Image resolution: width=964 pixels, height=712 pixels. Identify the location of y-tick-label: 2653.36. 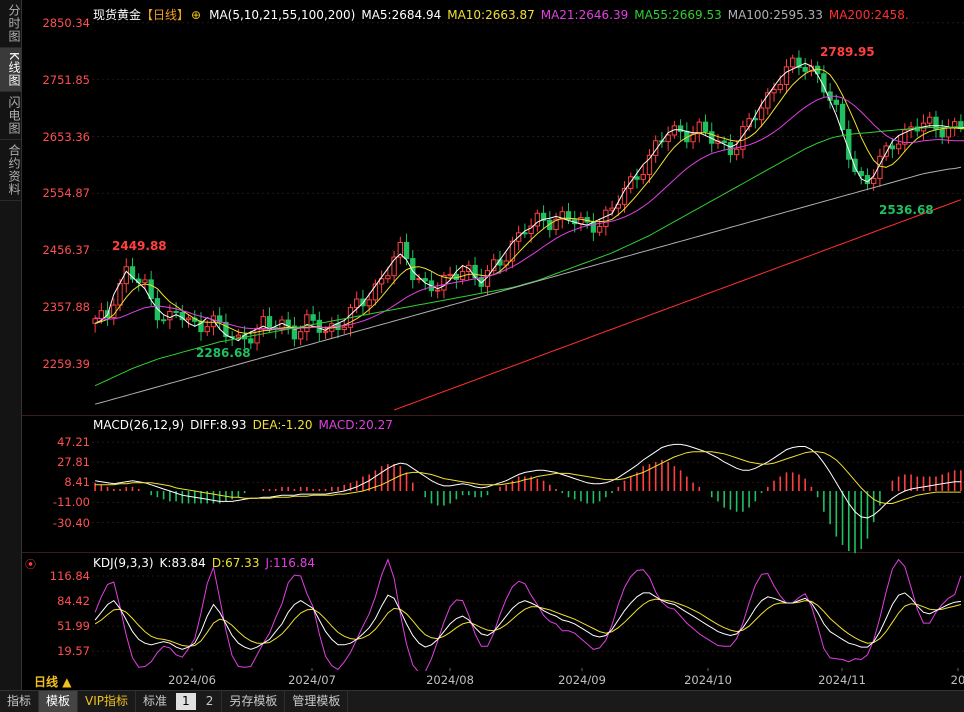
(66, 136).